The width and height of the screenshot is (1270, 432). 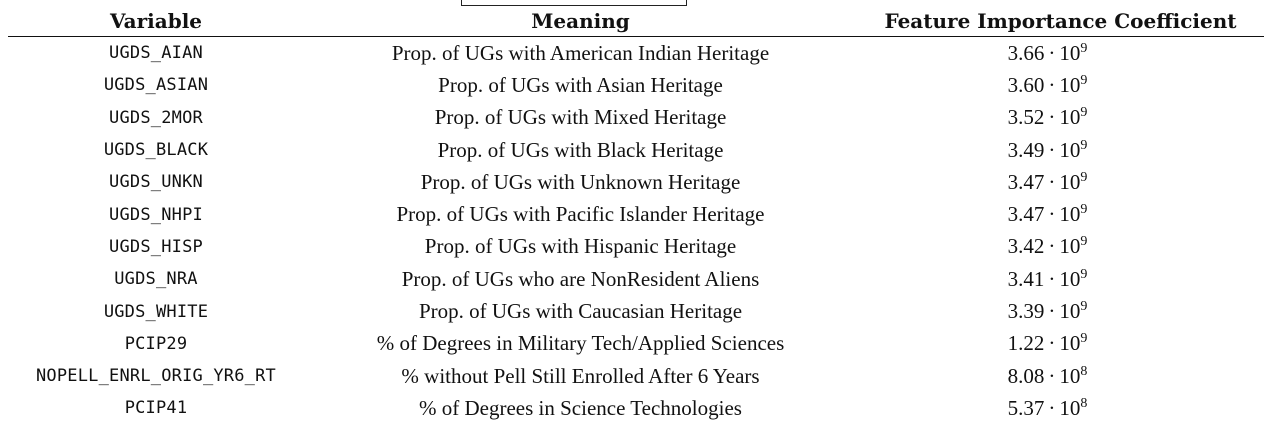 I want to click on coefficient-cell: 1.22 · 10⁹, so click(x=1047, y=343).